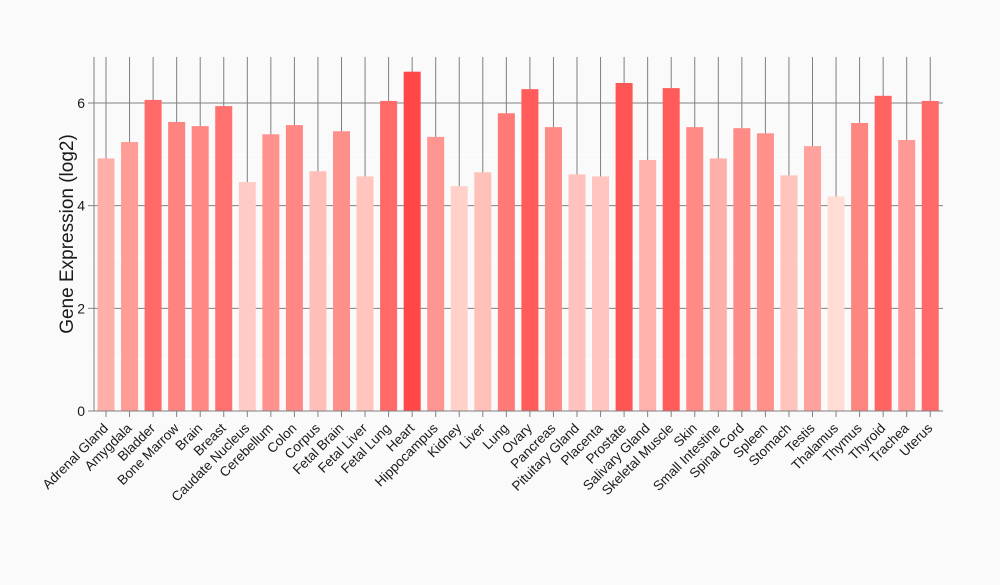  Describe the element at coordinates (930, 256) in the screenshot. I see `bar-uterus` at that location.